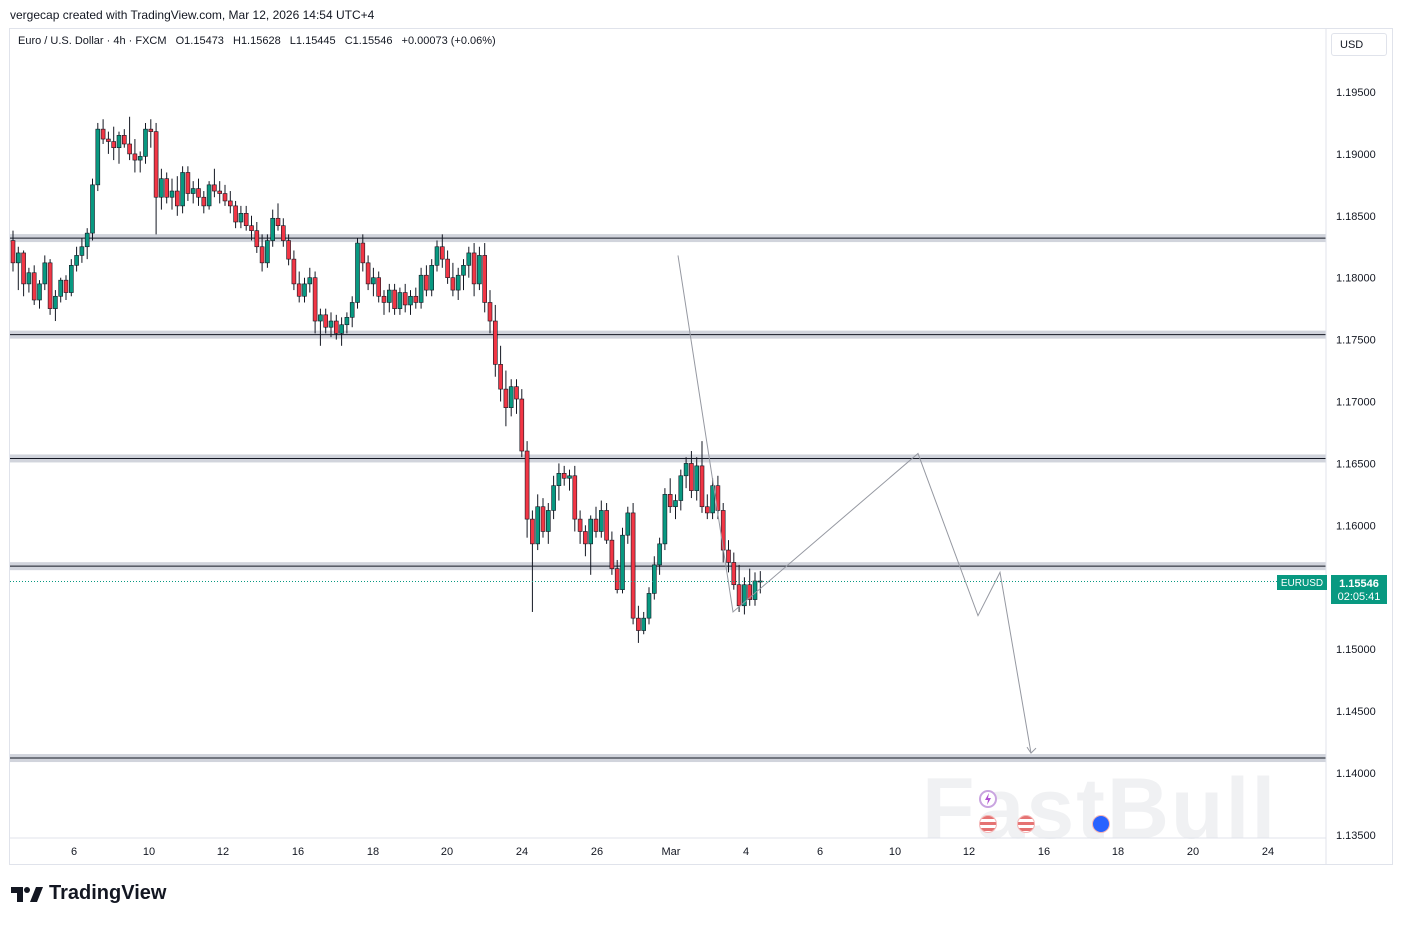 The height and width of the screenshot is (925, 1403). I want to click on y-tick-label: 1.17500, so click(1356, 341).